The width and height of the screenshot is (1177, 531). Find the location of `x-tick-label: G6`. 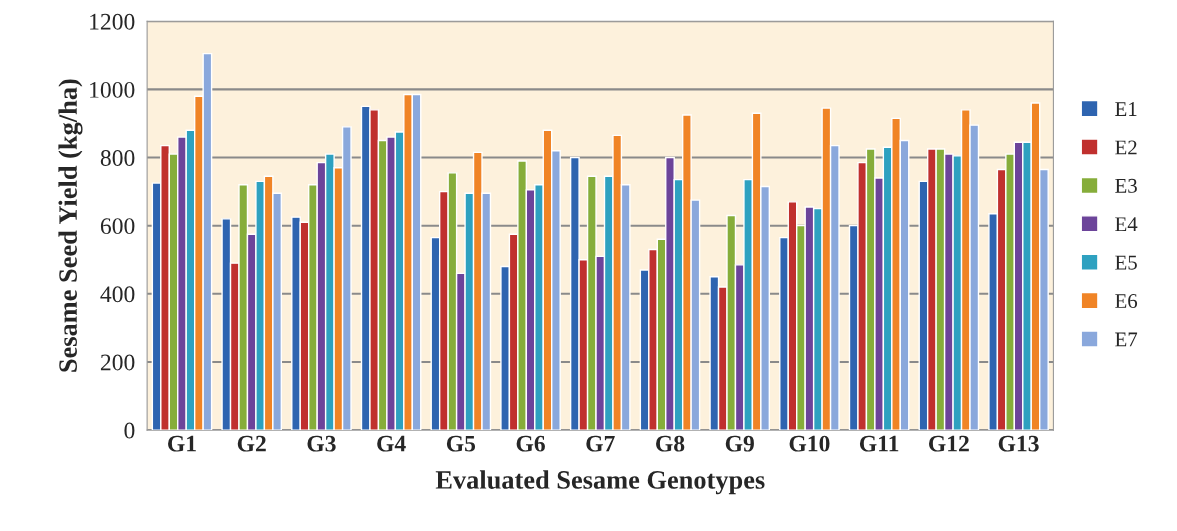

x-tick-label: G6 is located at coordinates (530, 443).